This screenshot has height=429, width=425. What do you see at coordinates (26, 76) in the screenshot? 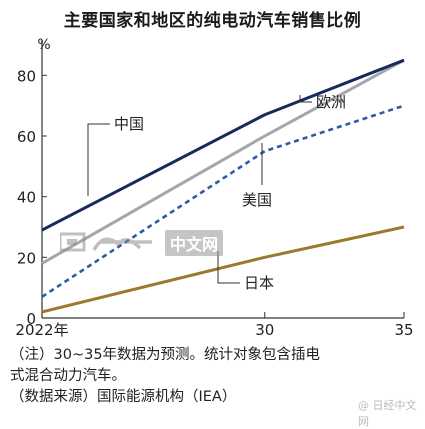
I see `y-tick-label: 80` at bounding box center [26, 76].